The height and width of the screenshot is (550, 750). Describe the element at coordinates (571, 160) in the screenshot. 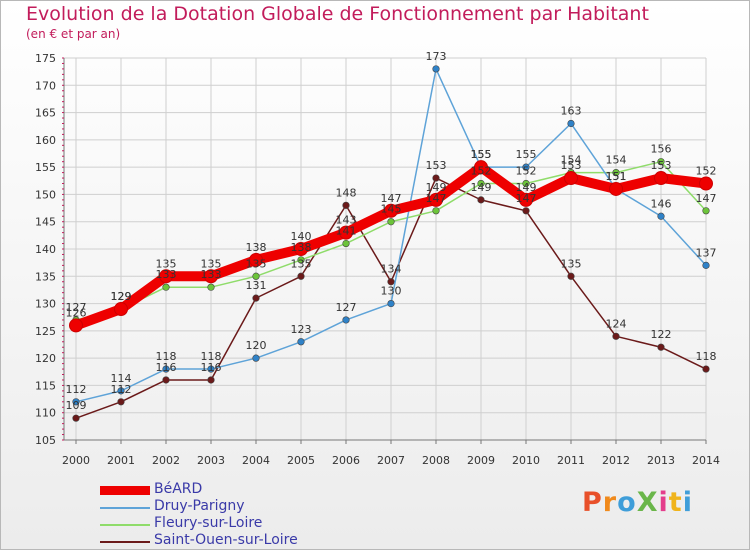

I see `data-label: 154` at that location.